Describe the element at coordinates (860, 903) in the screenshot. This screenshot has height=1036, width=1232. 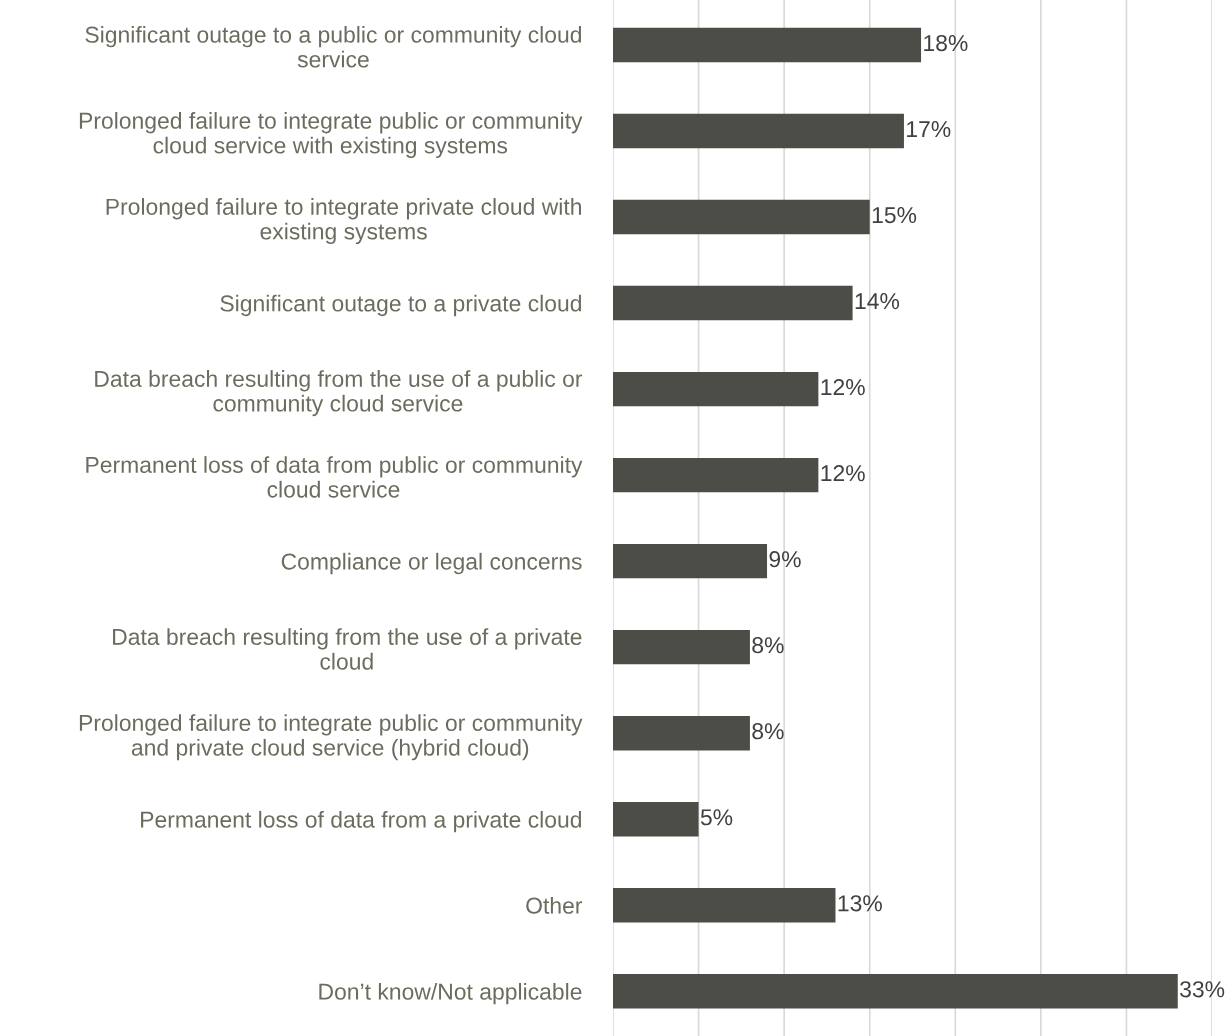
I see `data-label: 13%` at that location.